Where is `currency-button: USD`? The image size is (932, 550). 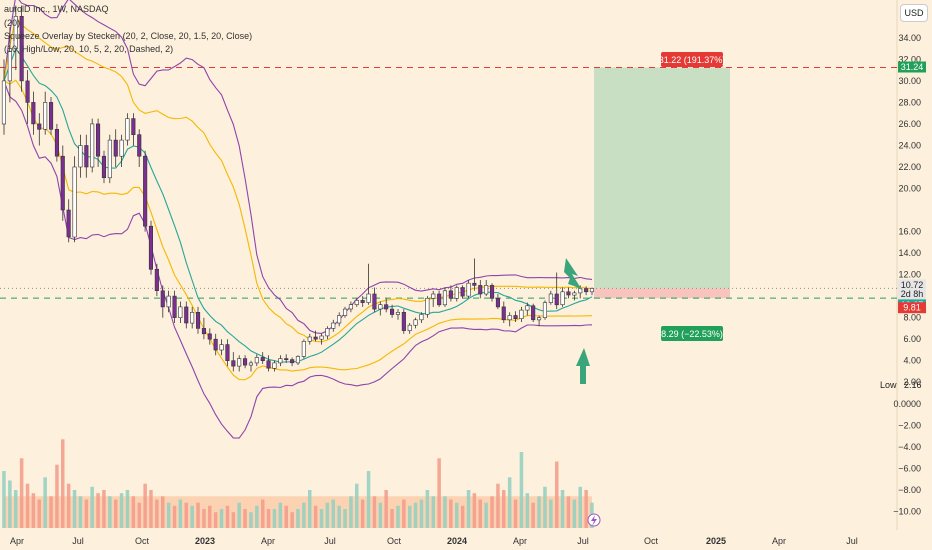
currency-button: USD is located at coordinates (914, 13).